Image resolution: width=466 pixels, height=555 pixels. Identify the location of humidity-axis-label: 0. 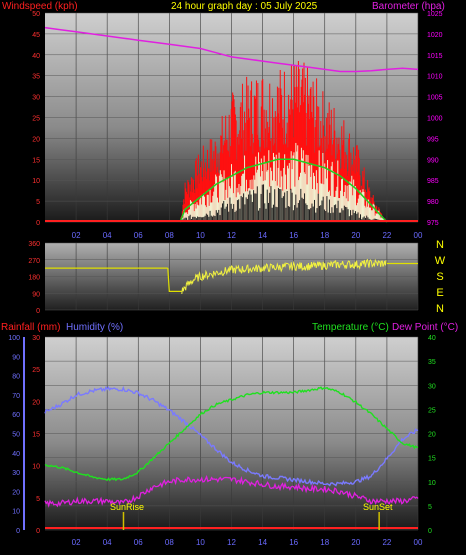
(18, 531).